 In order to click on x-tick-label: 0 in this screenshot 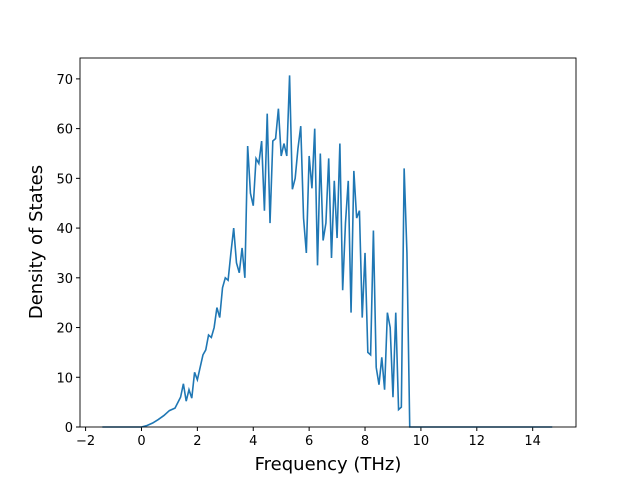, I will do `click(141, 441)`.